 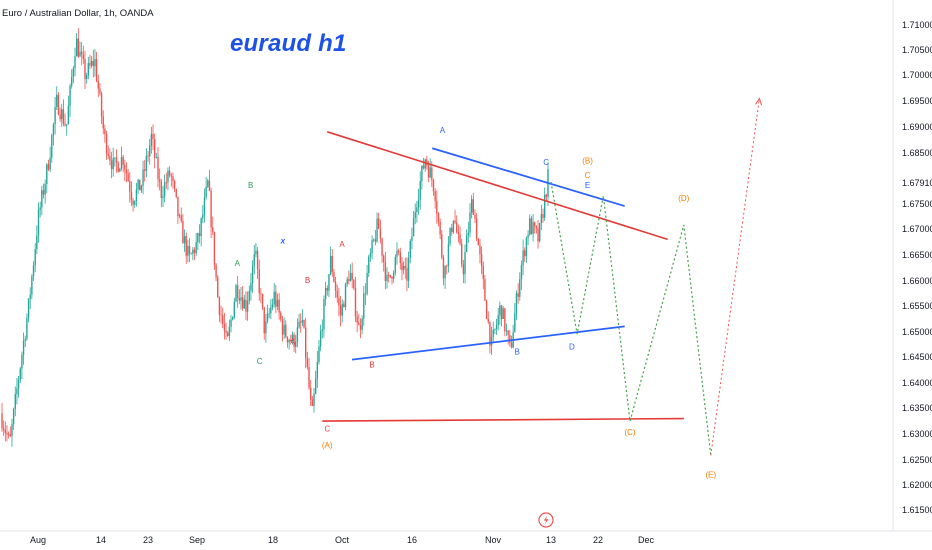 I want to click on trendline-triangle-upper, so click(x=528, y=177).